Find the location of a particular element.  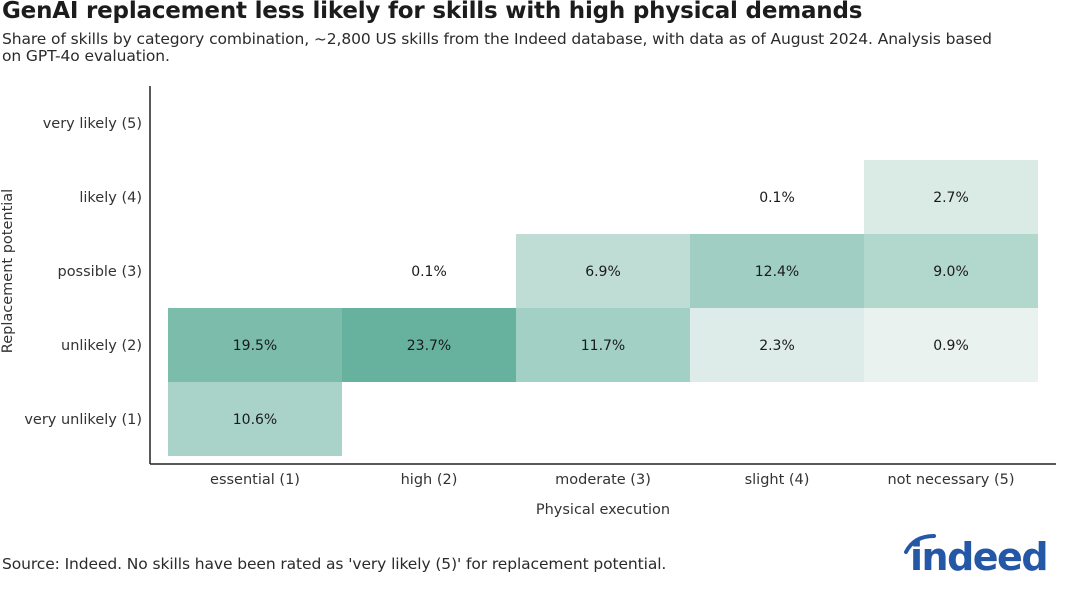

logo-arc-icon is located at coordinates (920, 544).